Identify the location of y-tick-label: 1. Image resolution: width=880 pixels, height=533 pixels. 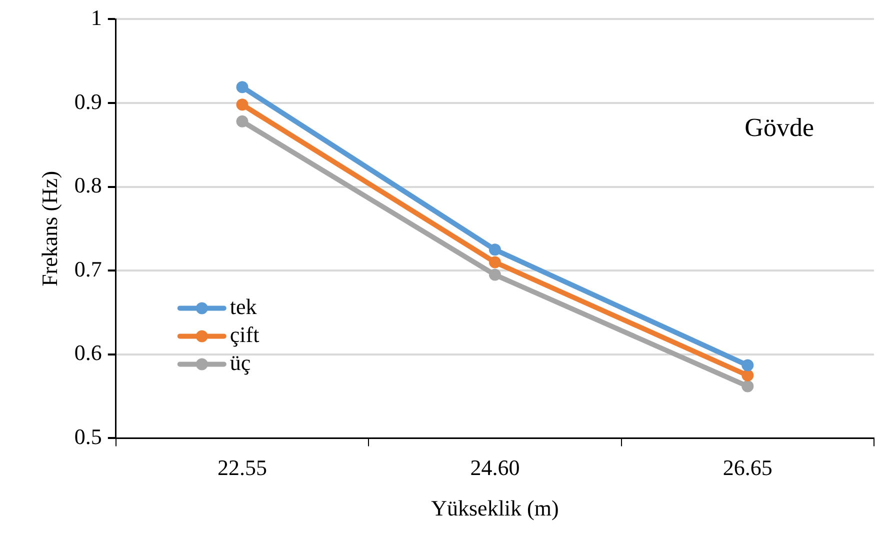
(96, 17).